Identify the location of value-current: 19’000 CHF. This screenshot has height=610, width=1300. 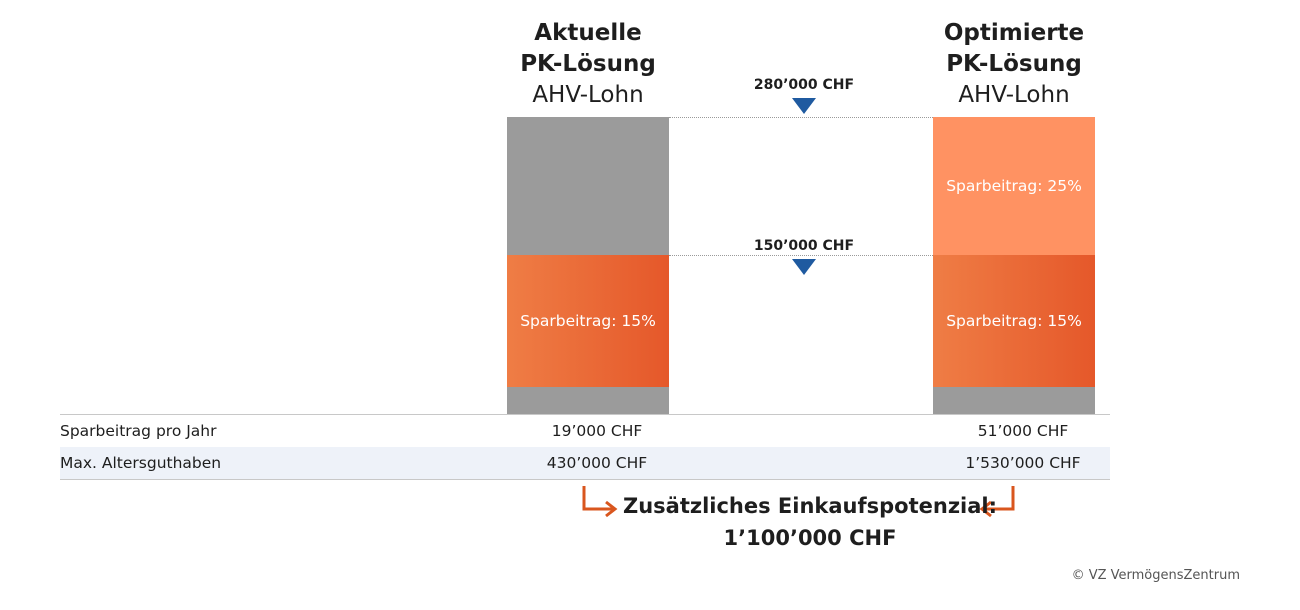
(597, 431).